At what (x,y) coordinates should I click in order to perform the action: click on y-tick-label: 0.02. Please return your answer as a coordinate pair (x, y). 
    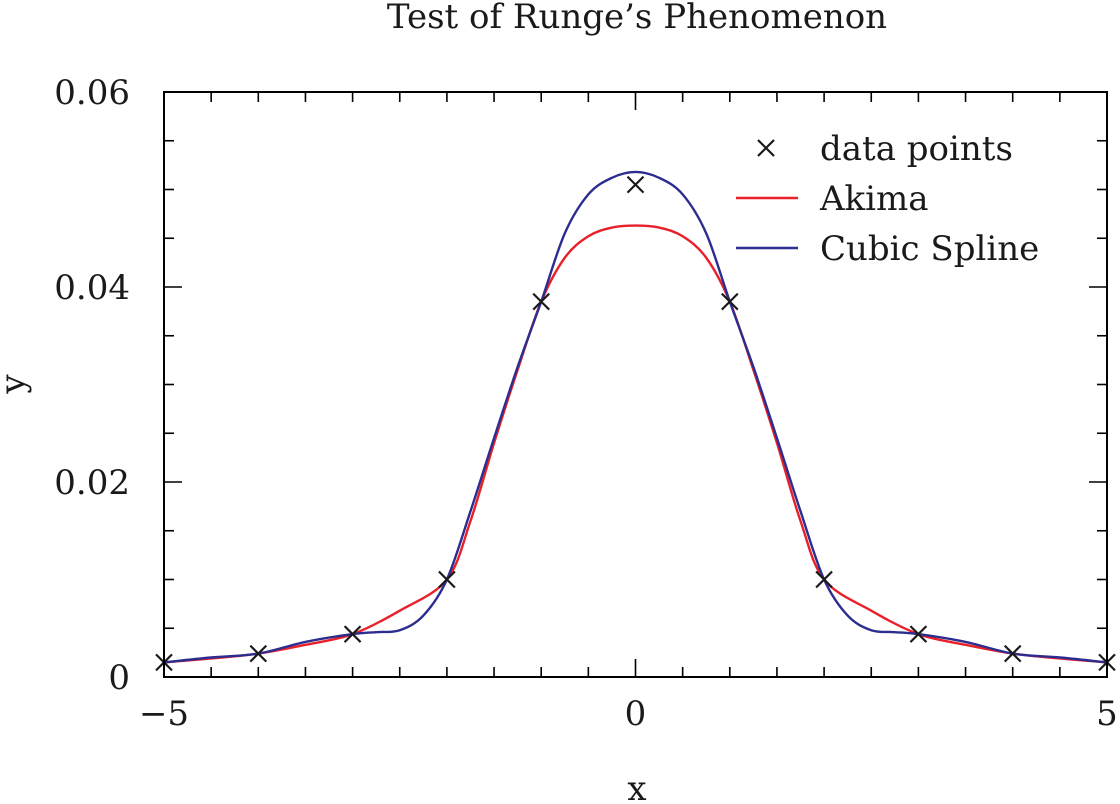
    Looking at the image, I should click on (92, 483).